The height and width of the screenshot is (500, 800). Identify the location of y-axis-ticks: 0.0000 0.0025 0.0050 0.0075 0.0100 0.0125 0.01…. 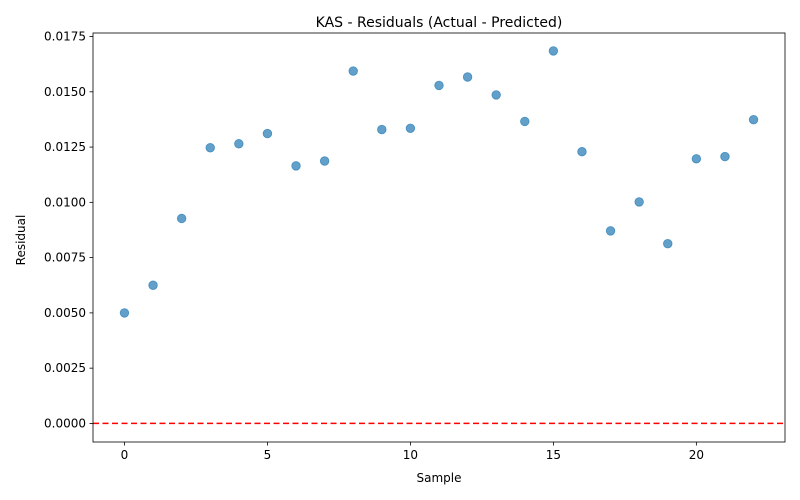
(68, 230).